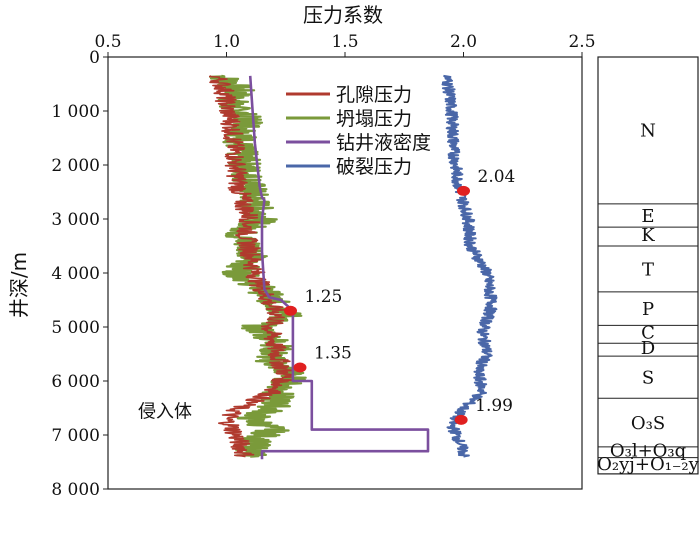 The height and width of the screenshot is (533, 700). What do you see at coordinates (648, 131) in the screenshot?
I see `strata-label: N` at bounding box center [648, 131].